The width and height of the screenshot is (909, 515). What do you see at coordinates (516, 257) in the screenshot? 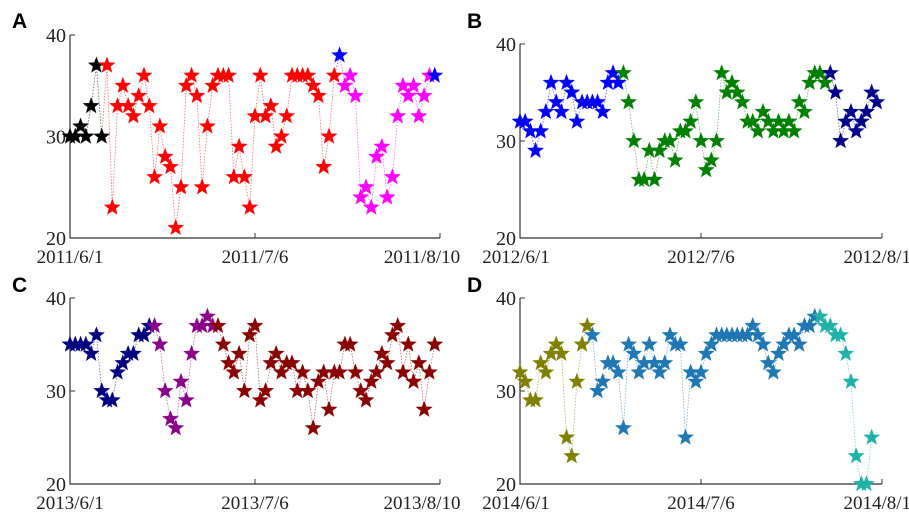
I see `x-tick-label: 2012/6/1` at bounding box center [516, 257].